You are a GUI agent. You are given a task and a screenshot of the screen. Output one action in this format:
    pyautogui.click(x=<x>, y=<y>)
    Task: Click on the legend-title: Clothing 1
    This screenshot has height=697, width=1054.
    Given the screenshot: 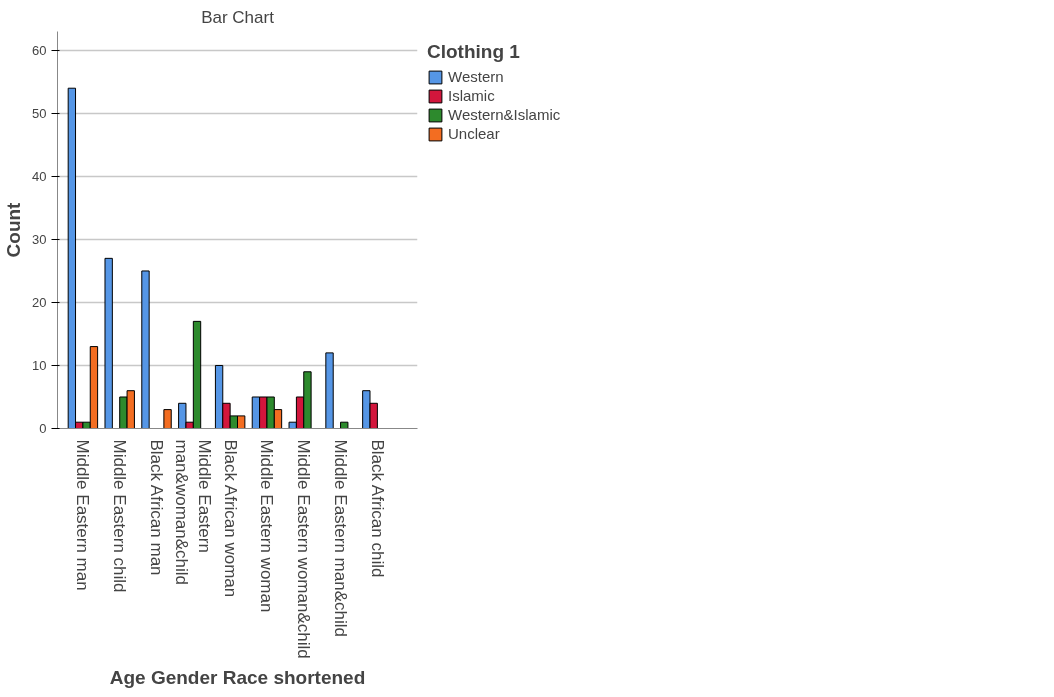 What is the action you would take?
    pyautogui.click(x=474, y=52)
    